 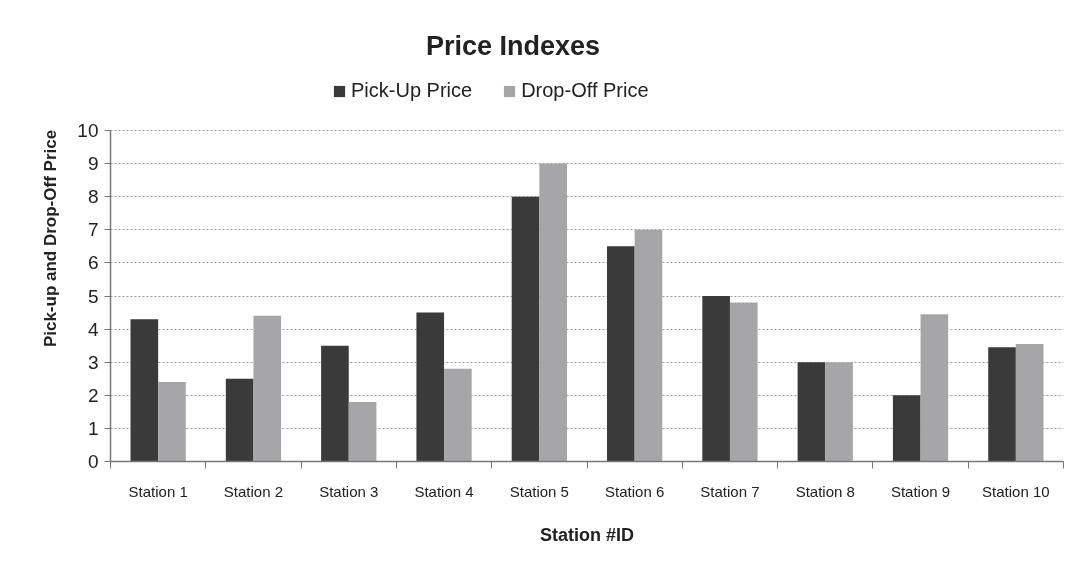 I want to click on y-axis-title: Pick-up and Drop-Off Price, so click(x=51, y=238).